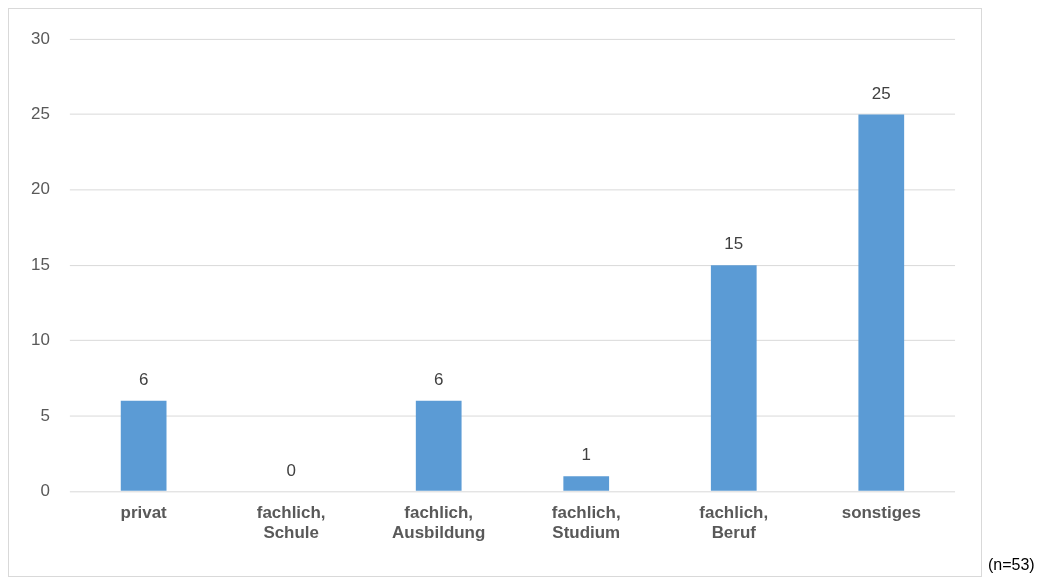 Image resolution: width=1058 pixels, height=588 pixels. What do you see at coordinates (881, 513) in the screenshot?
I see `x-tick-label: sonstiges` at bounding box center [881, 513].